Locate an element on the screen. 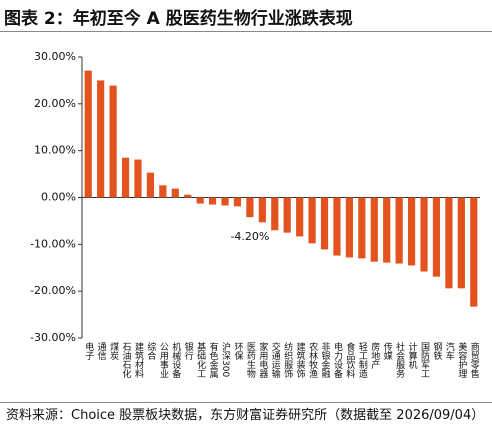  y-tick-label: -10.00% is located at coordinates (53, 243).